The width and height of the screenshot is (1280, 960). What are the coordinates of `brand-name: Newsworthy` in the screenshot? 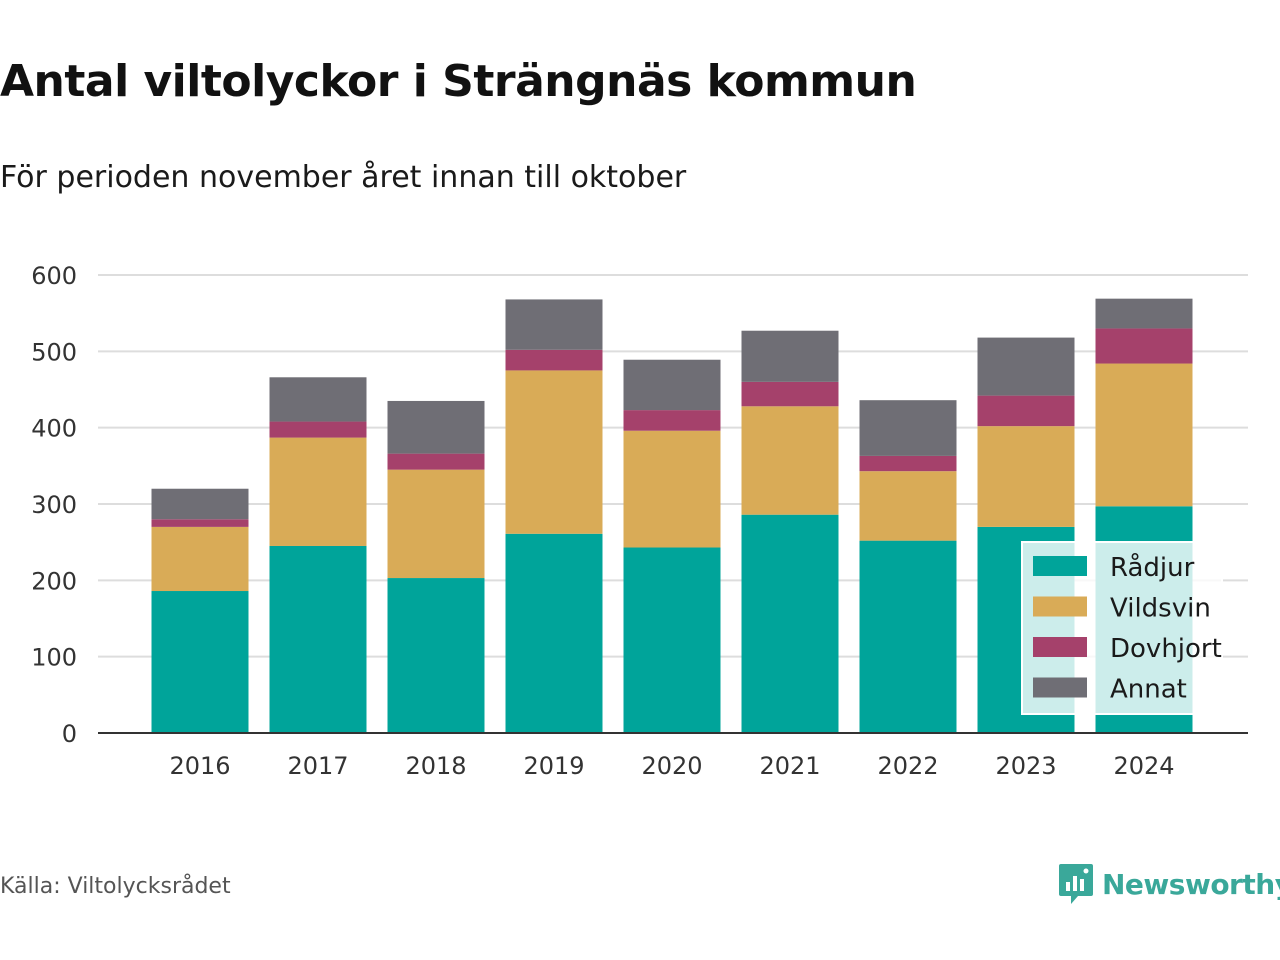 It's located at (1191, 884).